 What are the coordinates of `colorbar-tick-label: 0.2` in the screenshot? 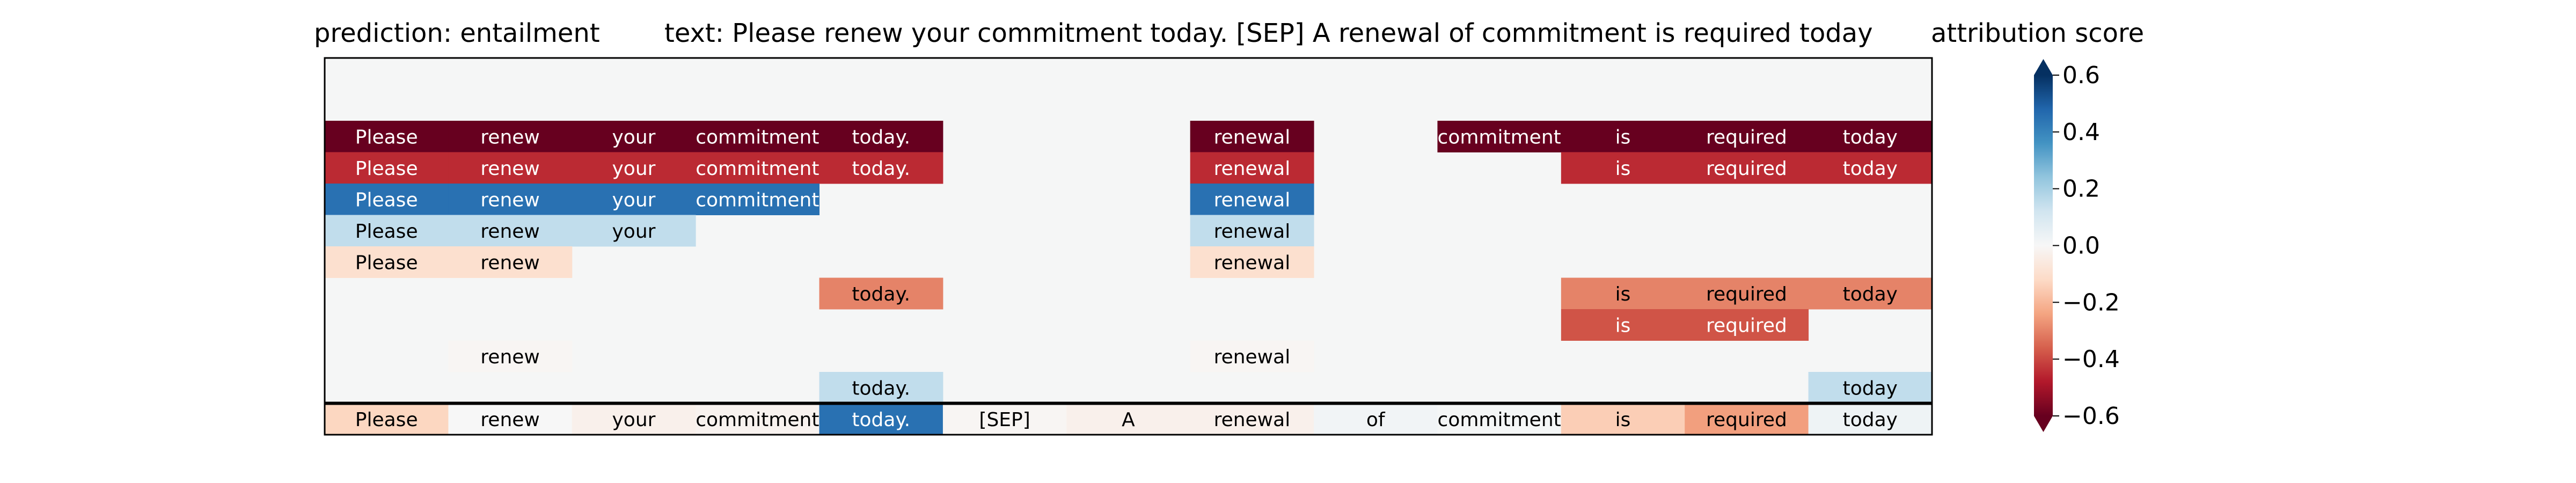 It's located at (2081, 189).